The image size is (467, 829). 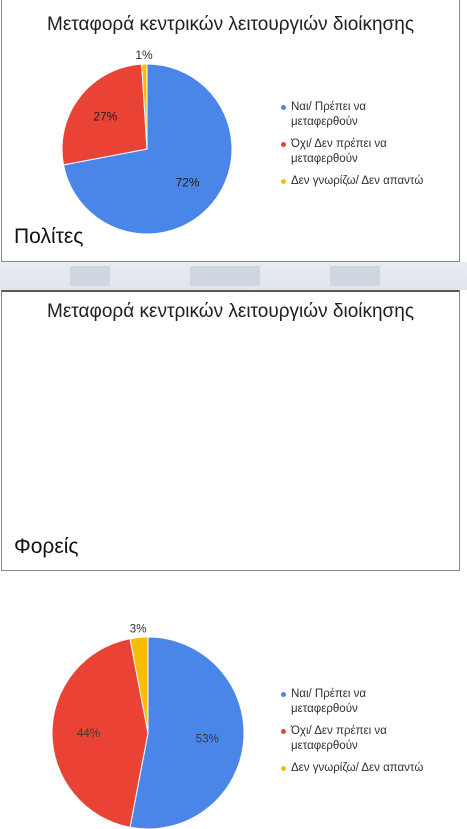 I want to click on pie-label-no: 44%, so click(x=88, y=734).